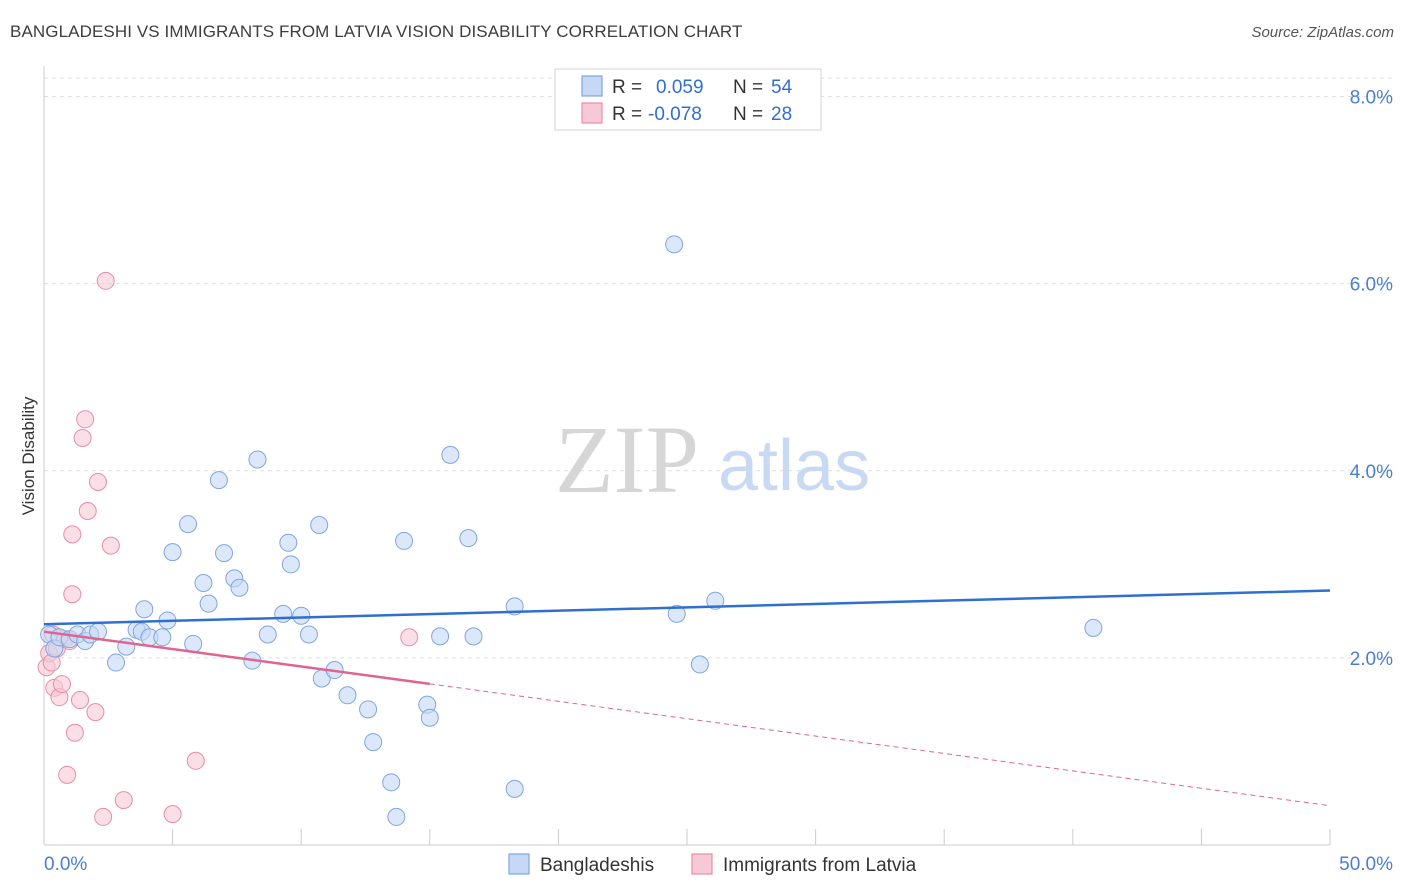 The width and height of the screenshot is (1406, 892). I want to click on legend-n-value-1: 54, so click(782, 87).